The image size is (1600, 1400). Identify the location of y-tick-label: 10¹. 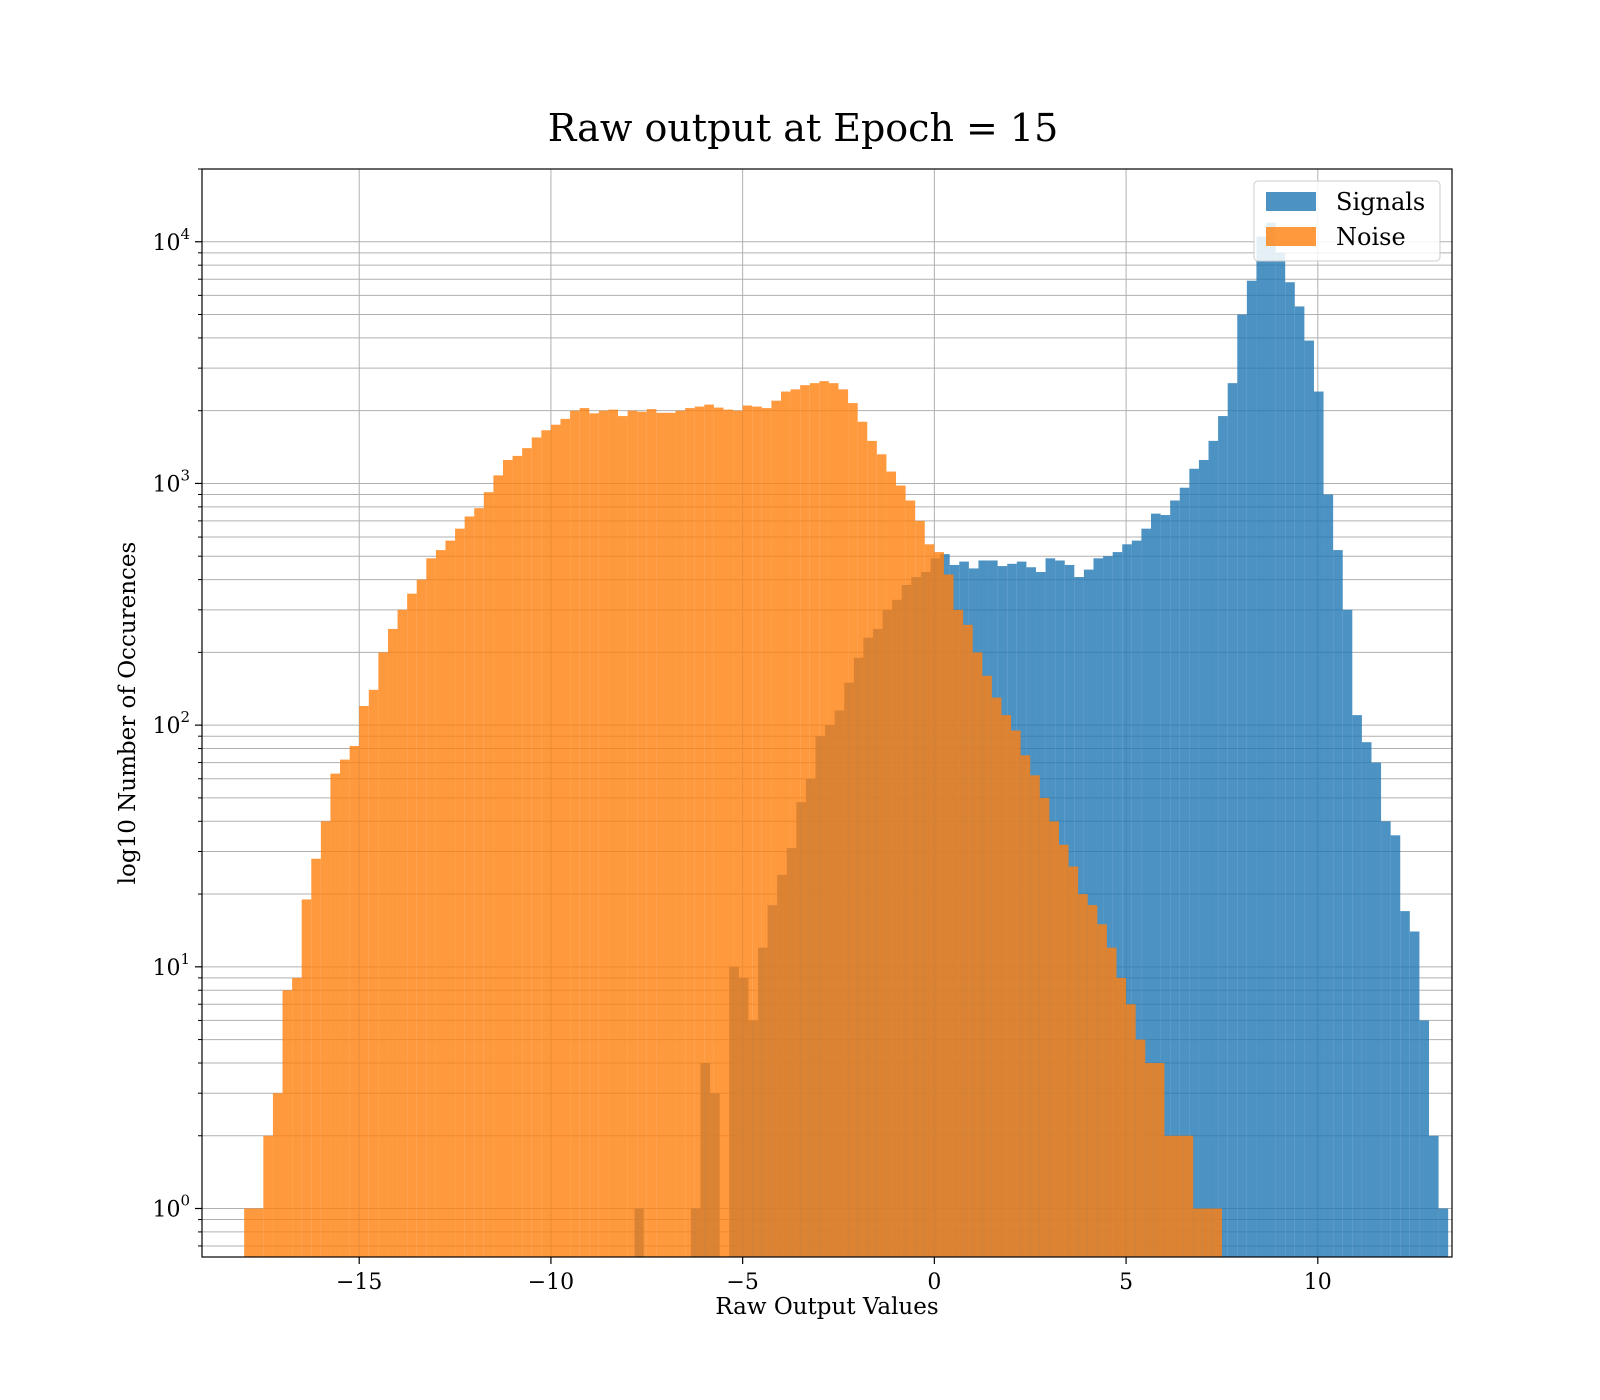
(171, 965).